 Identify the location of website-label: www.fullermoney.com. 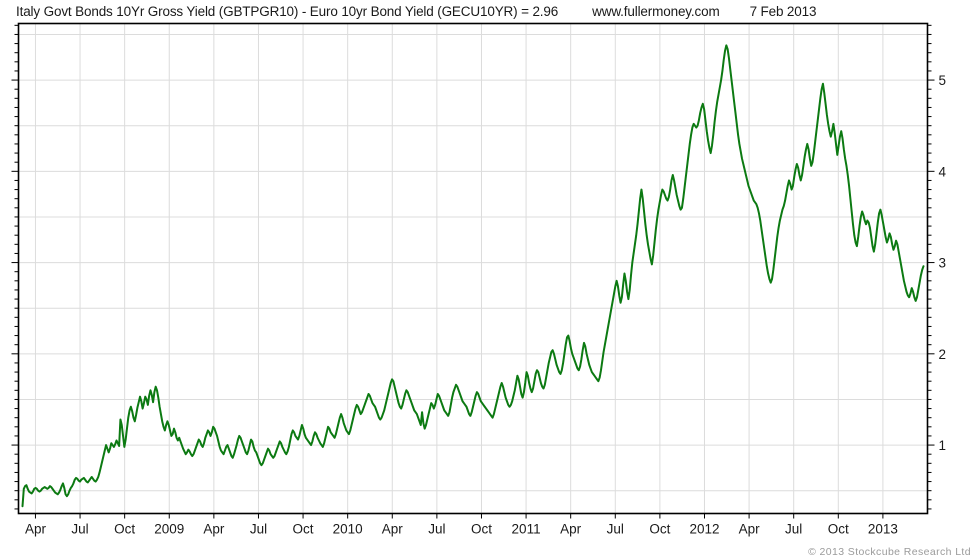
(656, 11).